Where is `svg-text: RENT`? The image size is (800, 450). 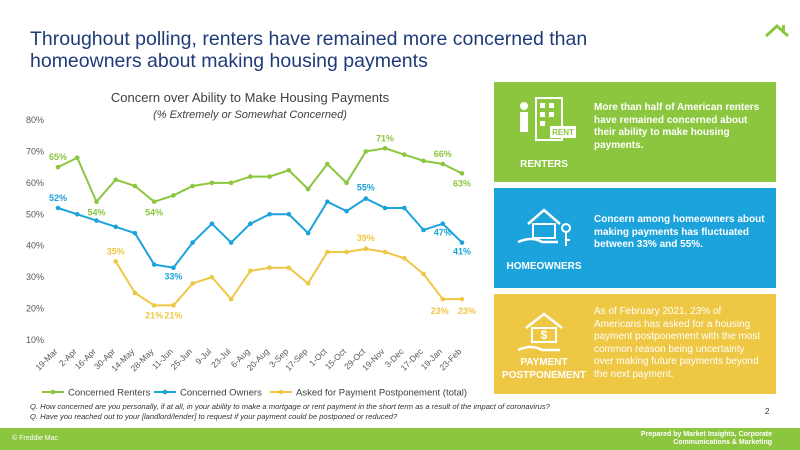
svg-text: RENT is located at coordinates (563, 132).